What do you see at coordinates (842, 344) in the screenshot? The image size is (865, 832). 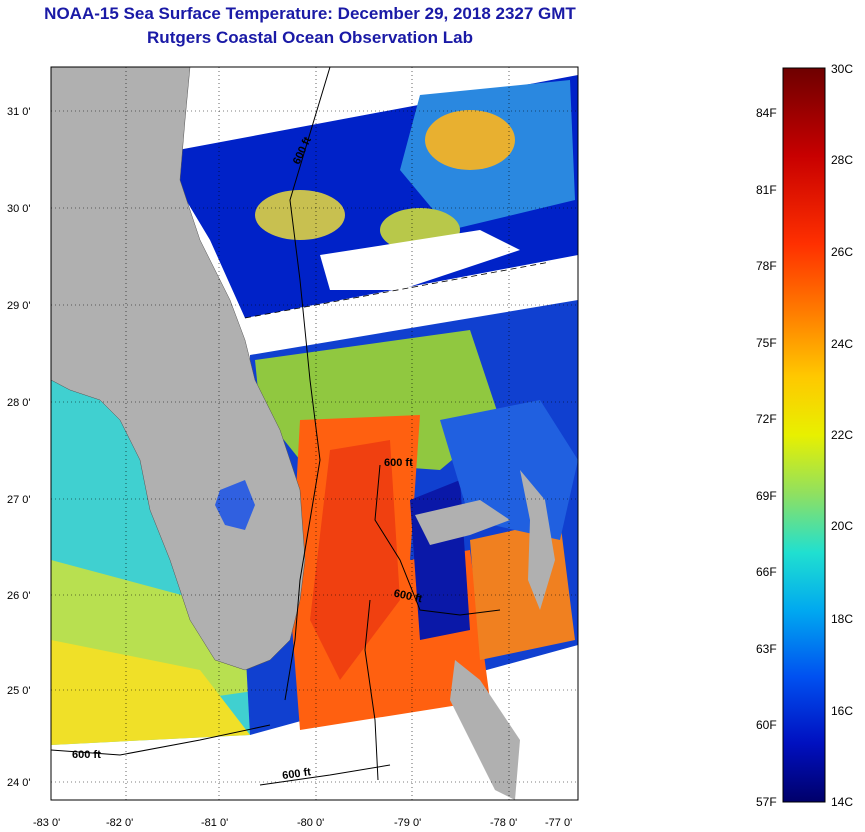 I see `colorbar-c-label: 24C` at bounding box center [842, 344].